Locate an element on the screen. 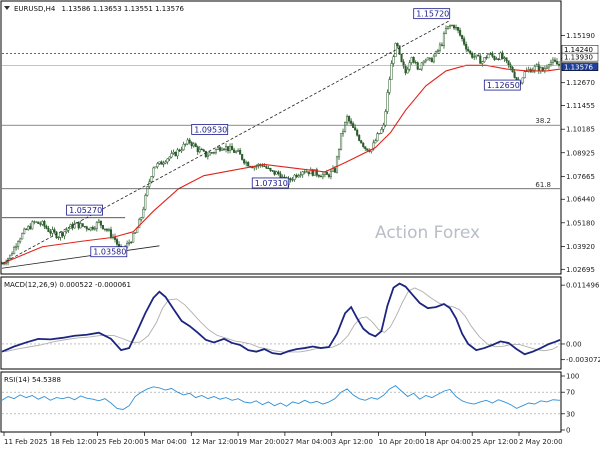 Image resolution: width=600 pixels, height=450 pixels. collapse-arrow-icon is located at coordinates (7, 8).